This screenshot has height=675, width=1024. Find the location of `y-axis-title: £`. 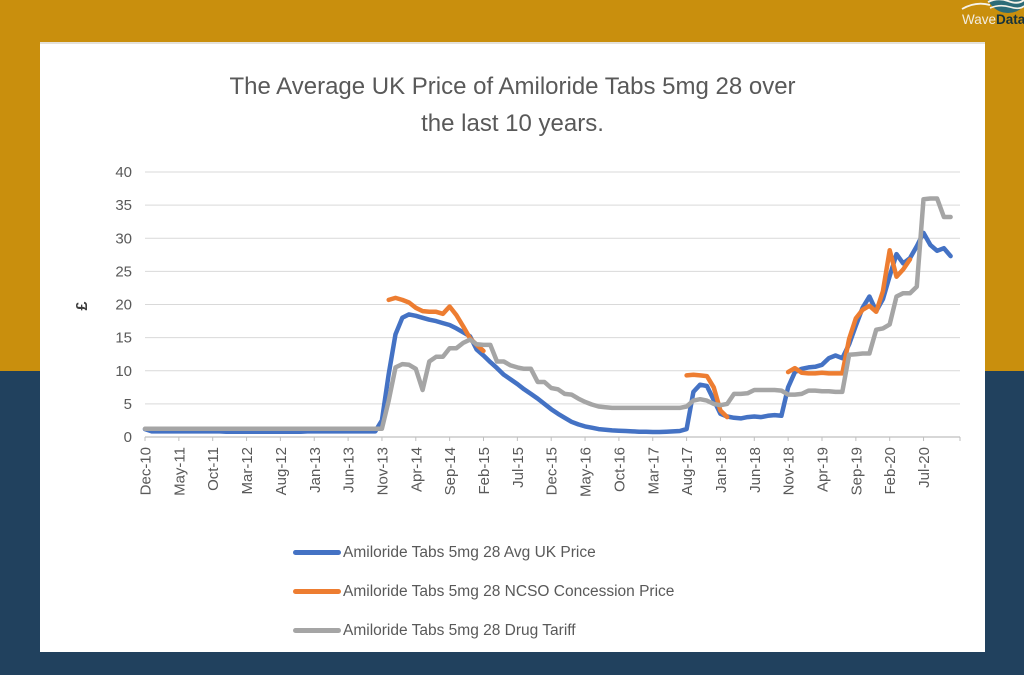

y-axis-title: £ is located at coordinates (82, 305).